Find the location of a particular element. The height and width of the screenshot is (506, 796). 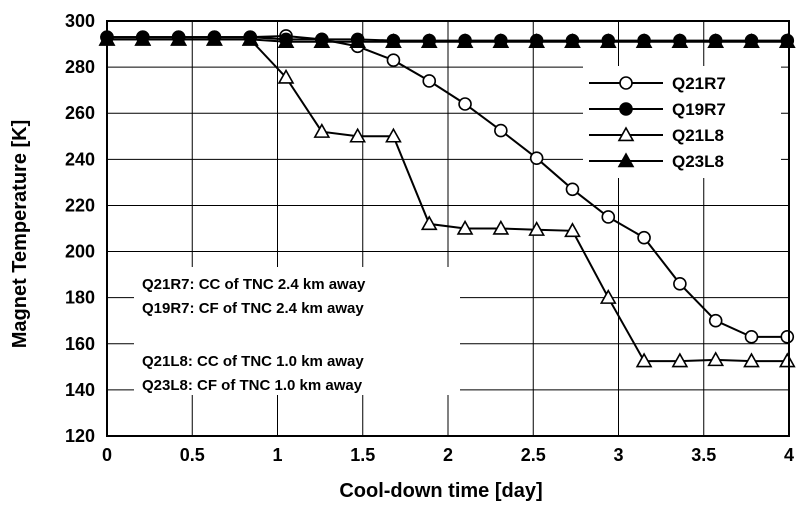

x-axis-label: Cool-down time [day] is located at coordinates (440, 491).